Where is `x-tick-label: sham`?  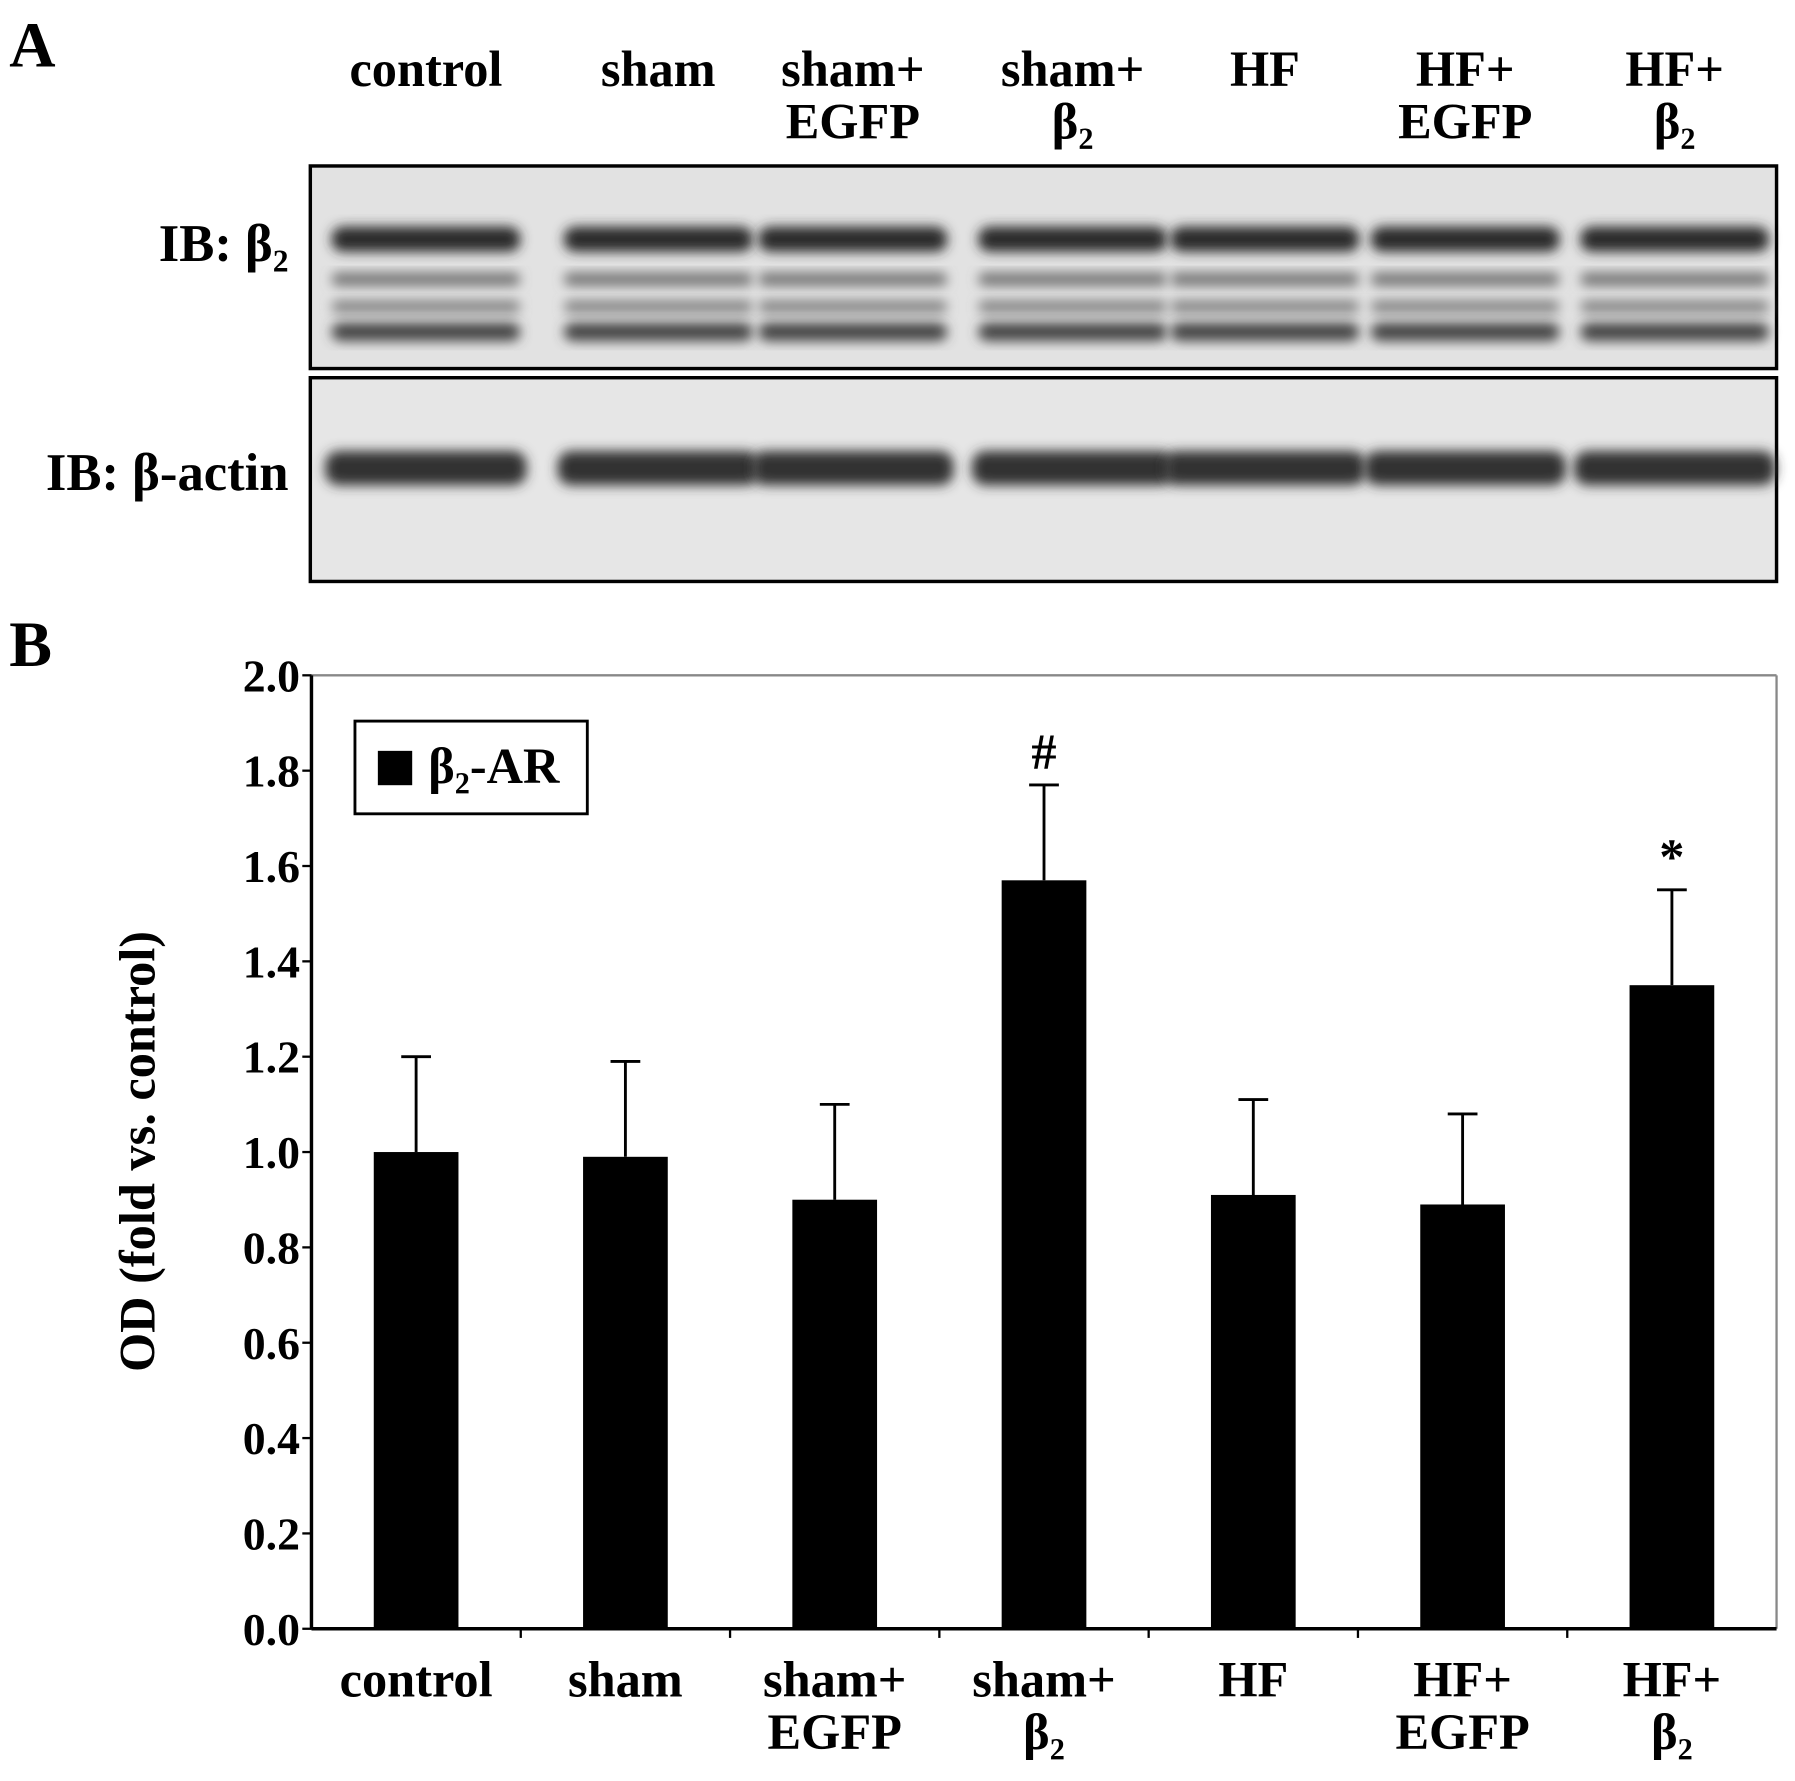
x-tick-label: sham is located at coordinates (625, 1679).